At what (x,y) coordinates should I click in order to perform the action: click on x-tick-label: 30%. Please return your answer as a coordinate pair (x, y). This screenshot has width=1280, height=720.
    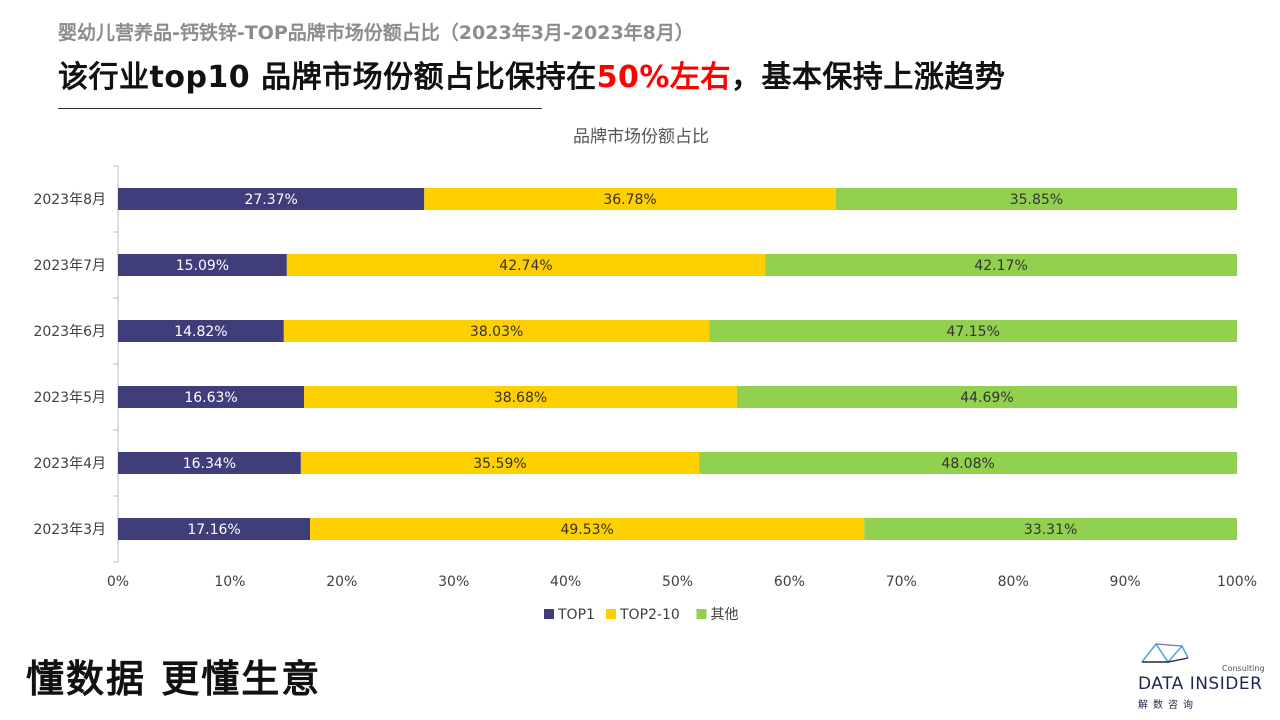
    Looking at the image, I should click on (453, 582).